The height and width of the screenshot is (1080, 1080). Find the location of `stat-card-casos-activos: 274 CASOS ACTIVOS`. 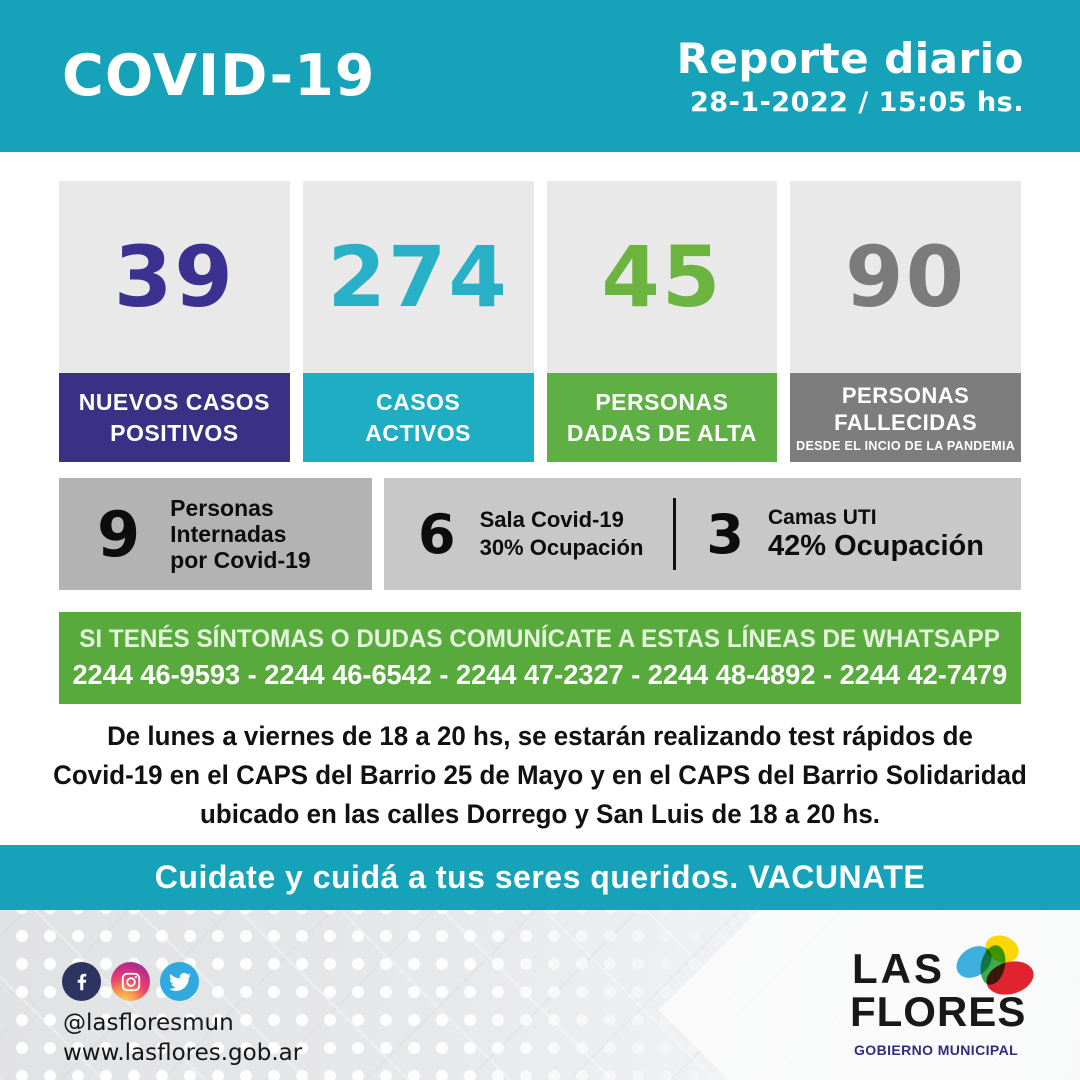

stat-card-casos-activos: 274 CASOS ACTIVOS is located at coordinates (418, 321).